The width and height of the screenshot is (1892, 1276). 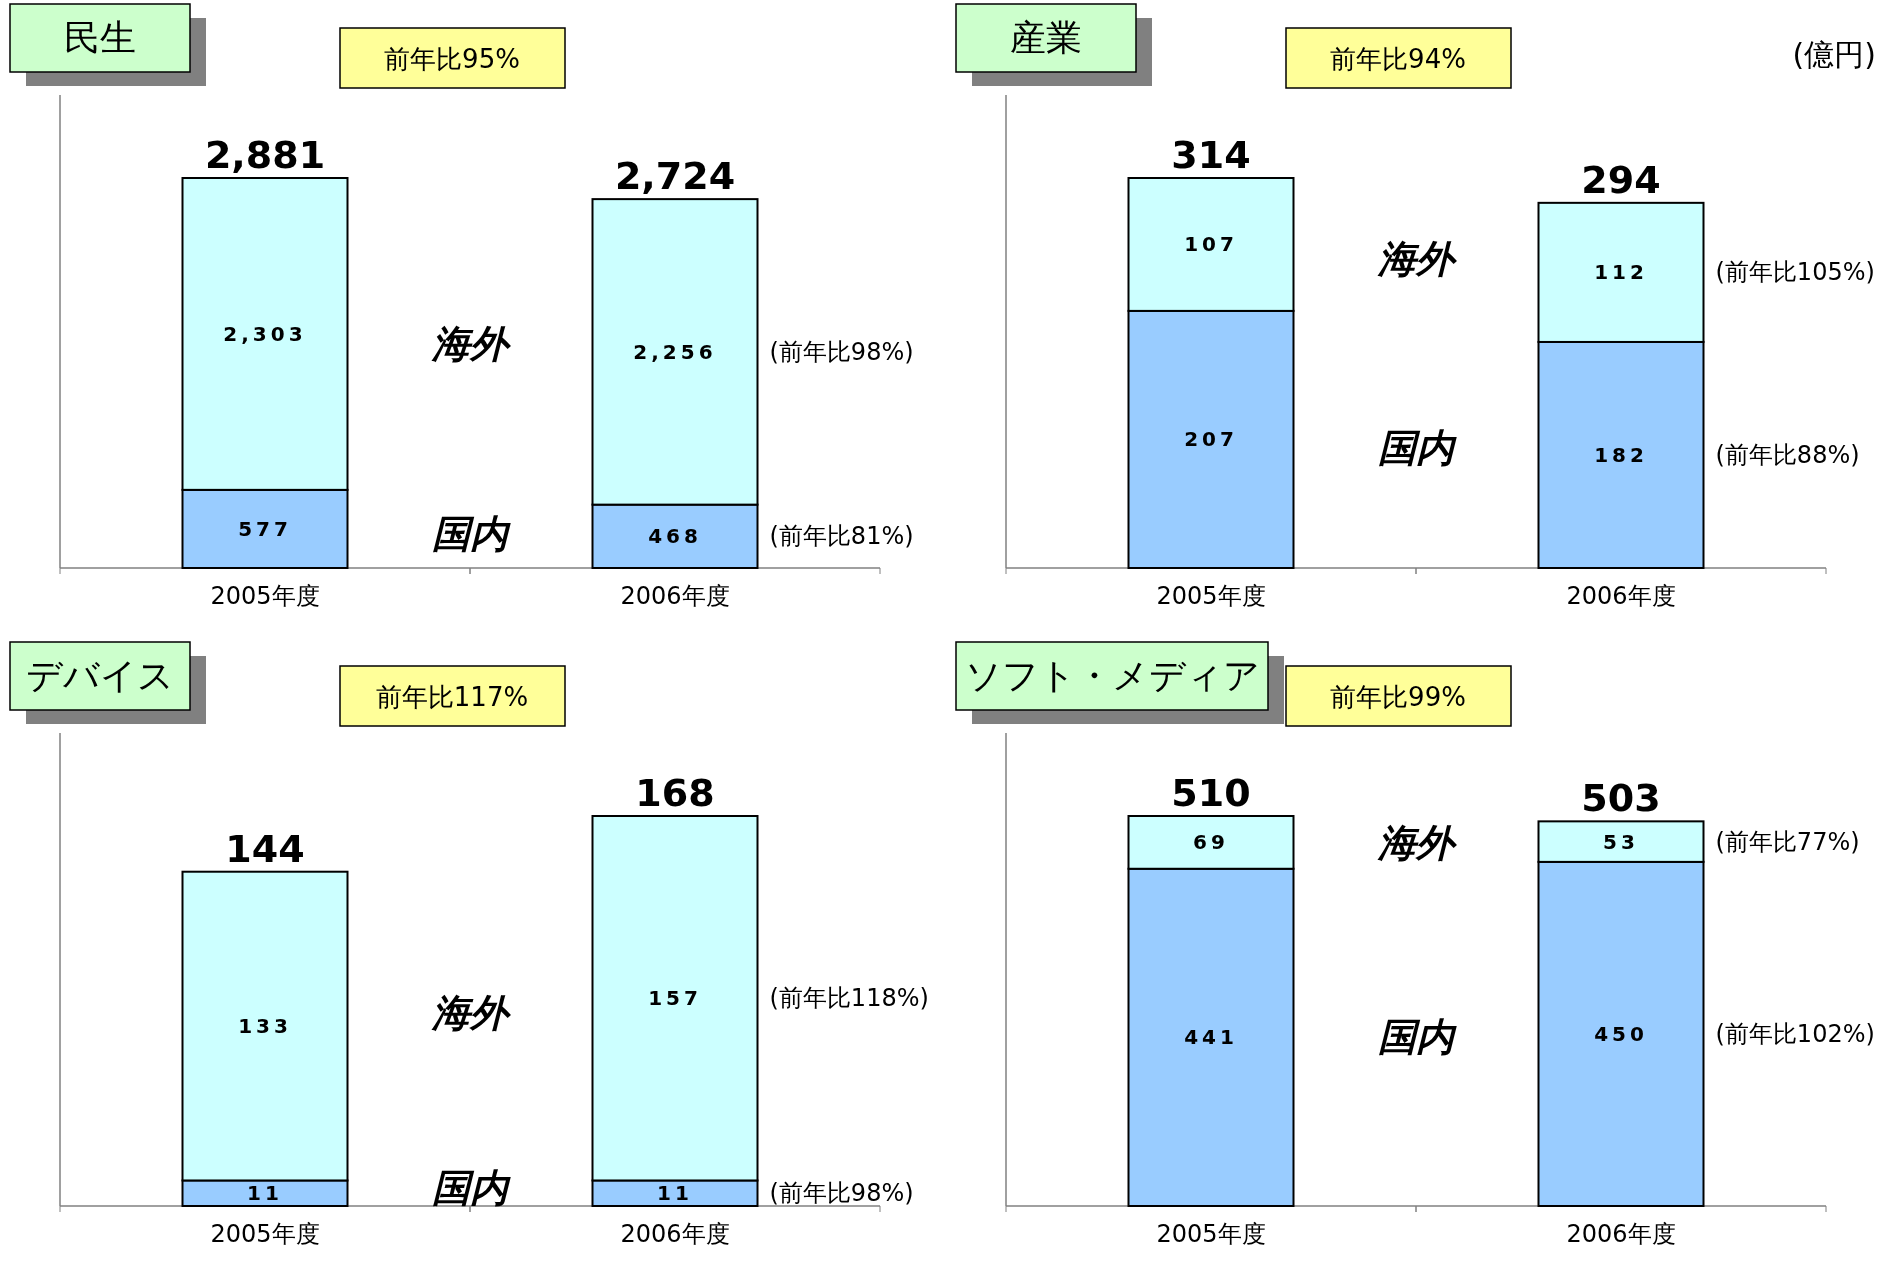 I want to click on y-axis-title: (億円), so click(x=1834, y=54).